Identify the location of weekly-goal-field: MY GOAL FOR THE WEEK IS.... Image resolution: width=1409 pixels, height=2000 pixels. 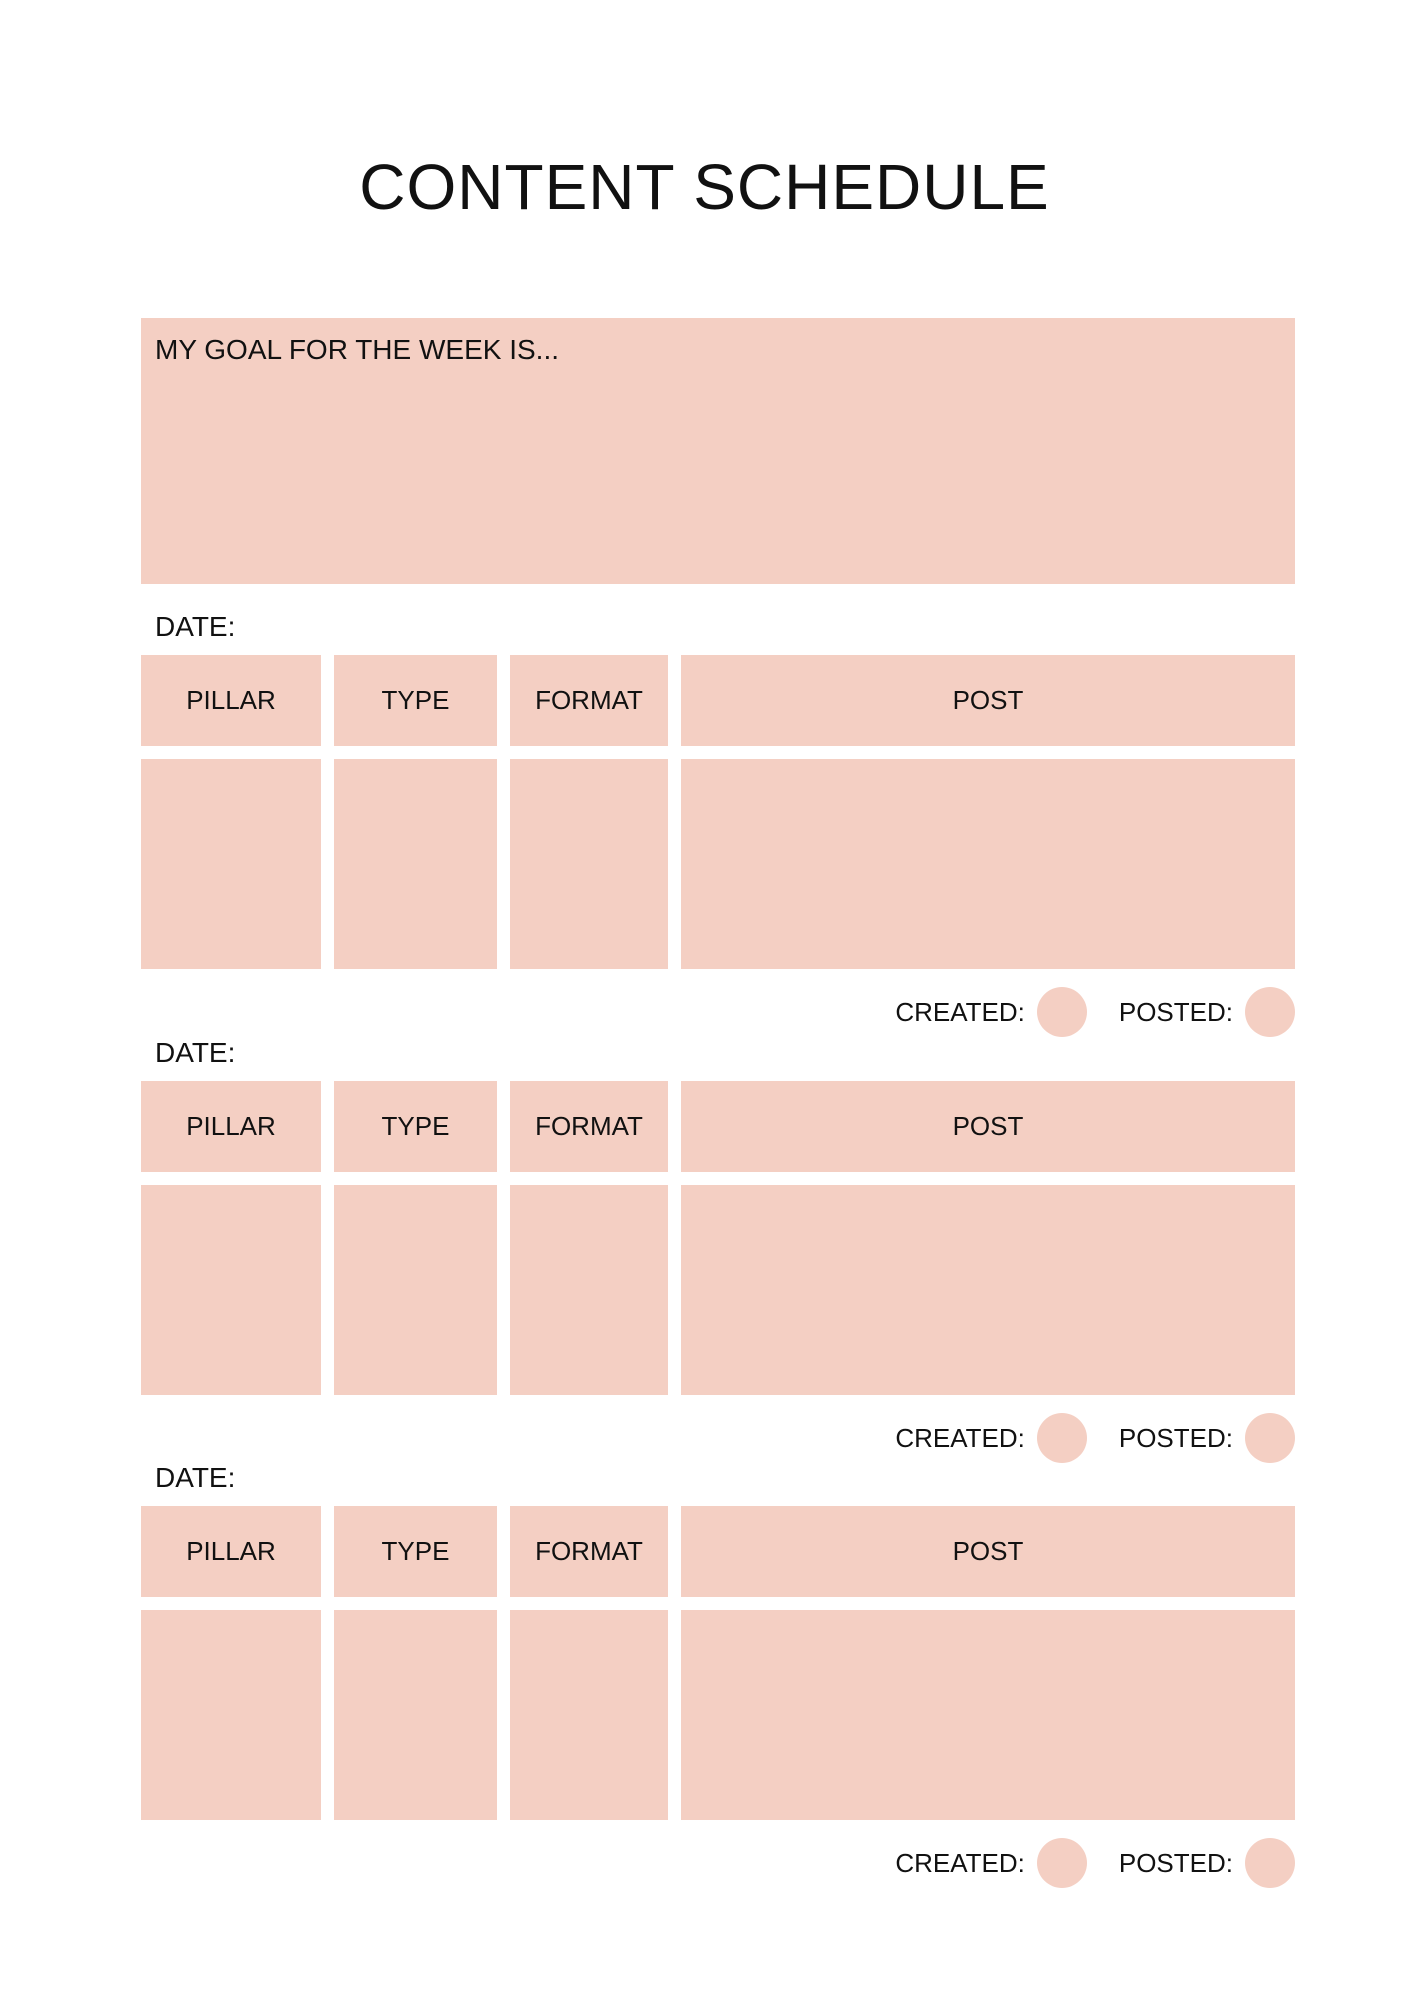
(718, 451).